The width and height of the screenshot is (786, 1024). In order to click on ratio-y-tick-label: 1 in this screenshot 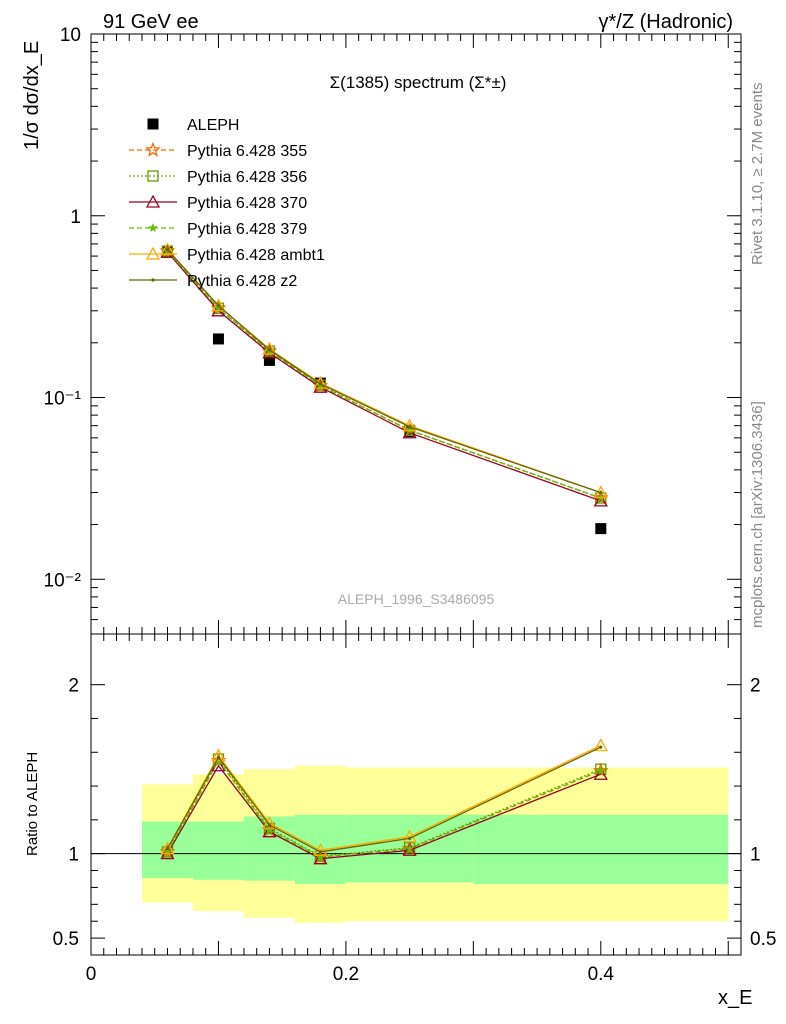, I will do `click(73, 855)`.